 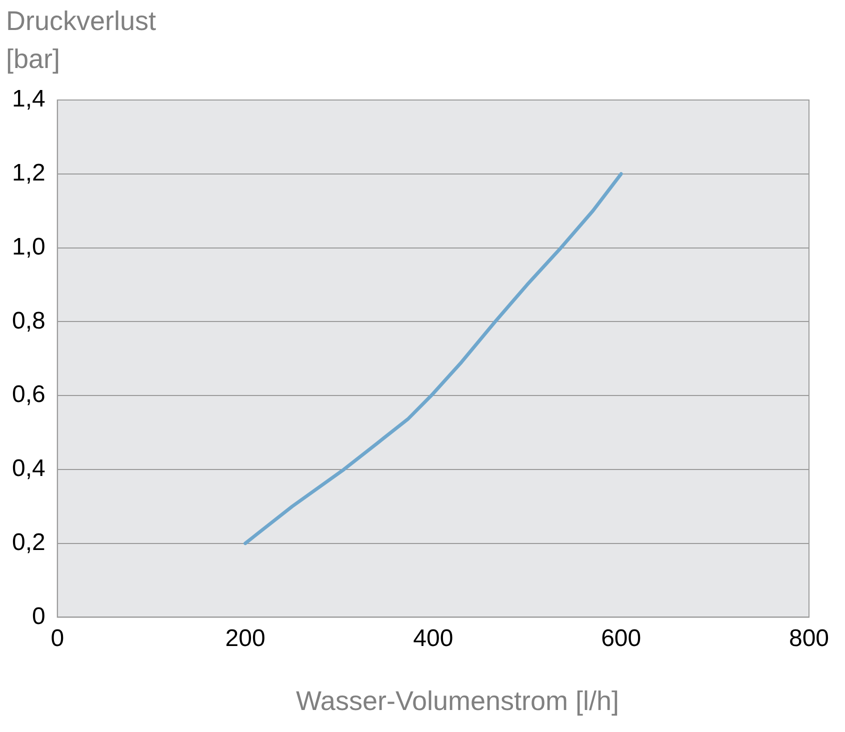 I want to click on x-tick-label: 0, so click(x=57, y=638).